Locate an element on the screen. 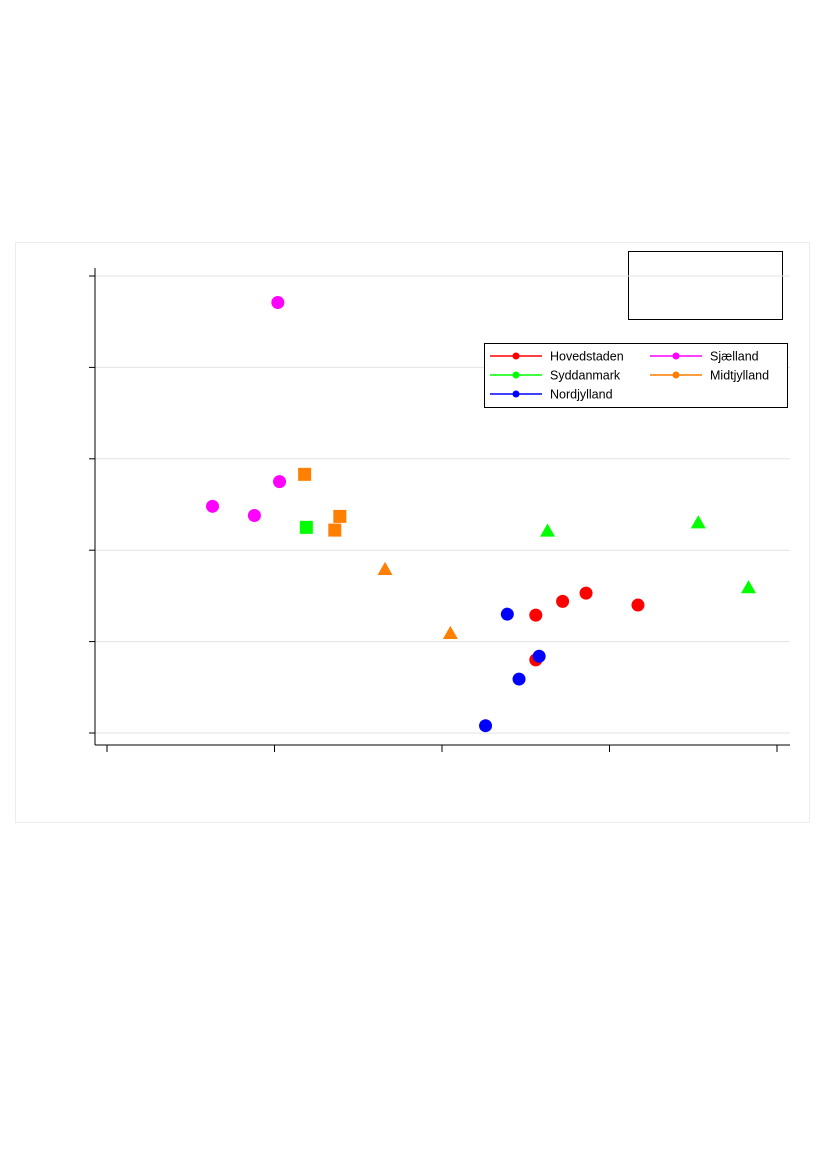 This screenshot has width=827, height=1169. legend-label-nordjylland: Nordjylland is located at coordinates (581, 395).